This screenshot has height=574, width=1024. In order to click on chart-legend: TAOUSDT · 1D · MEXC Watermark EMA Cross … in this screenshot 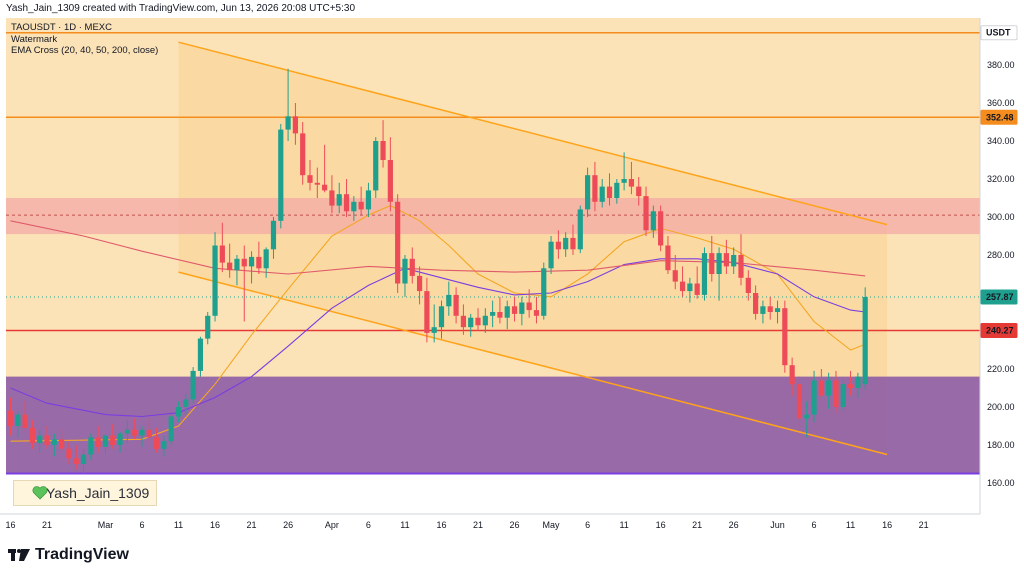, I will do `click(84, 39)`.